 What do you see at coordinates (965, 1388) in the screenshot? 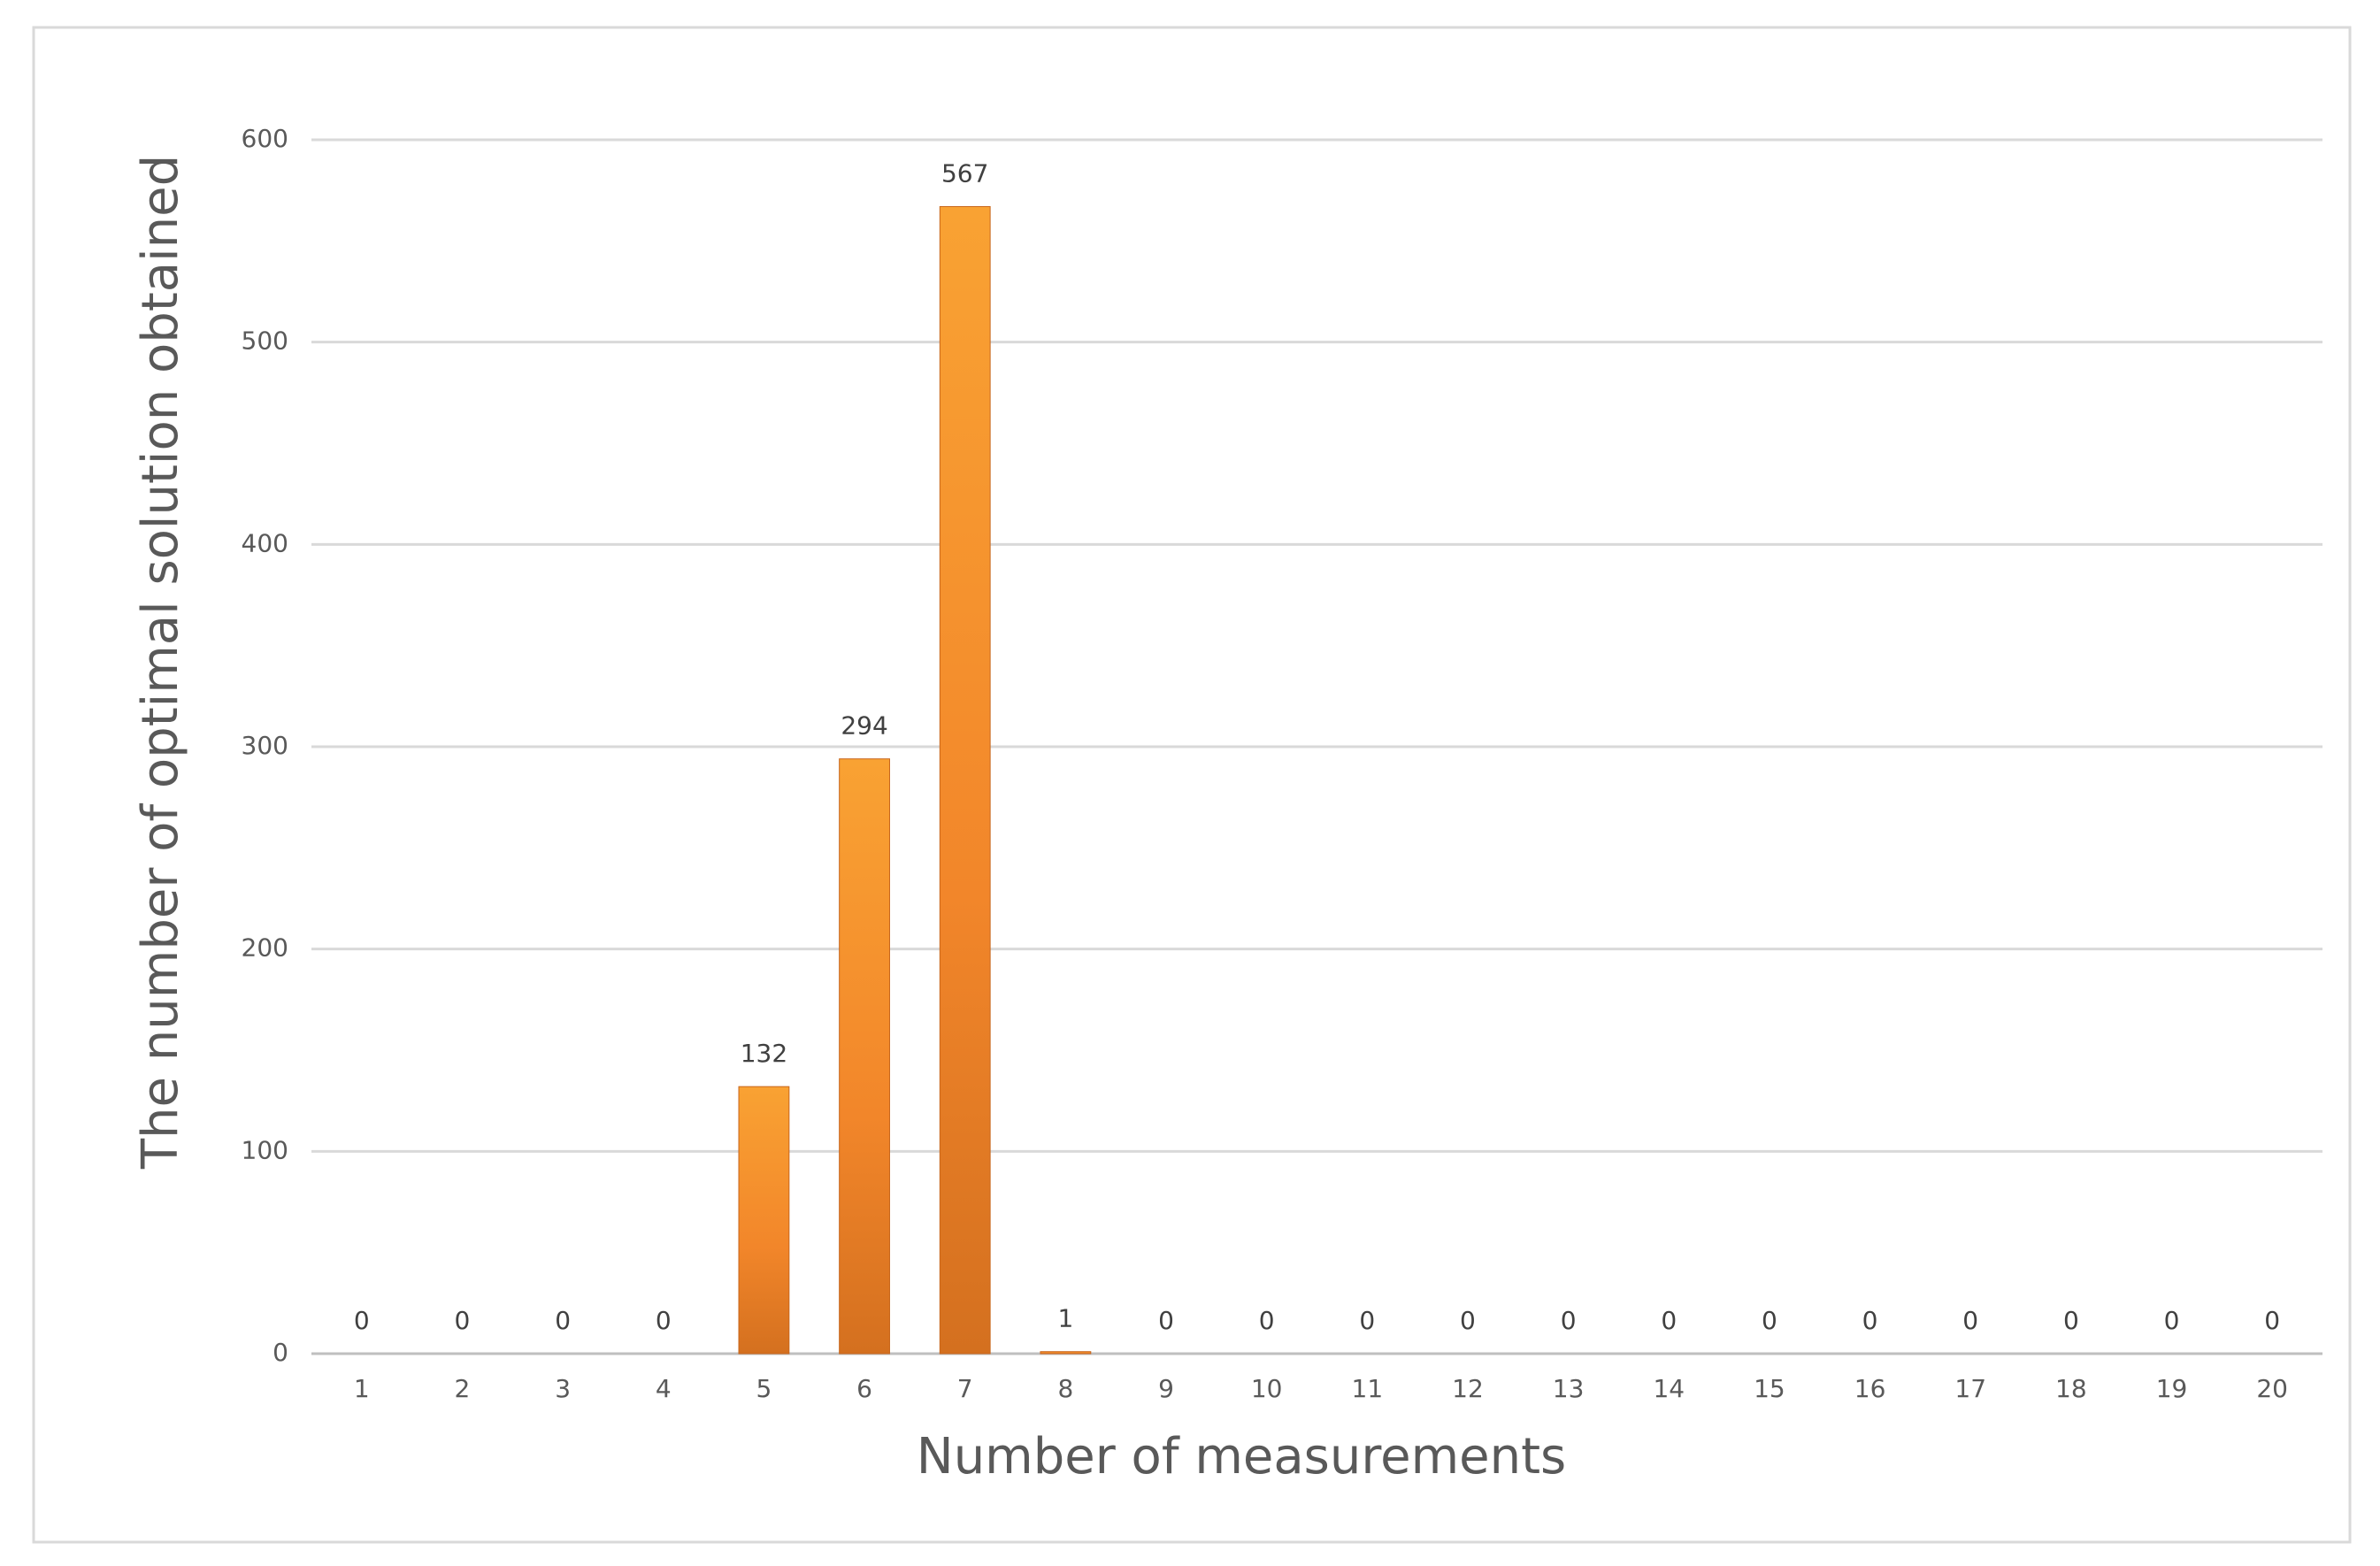
I see `x-tick-label: 7` at bounding box center [965, 1388].